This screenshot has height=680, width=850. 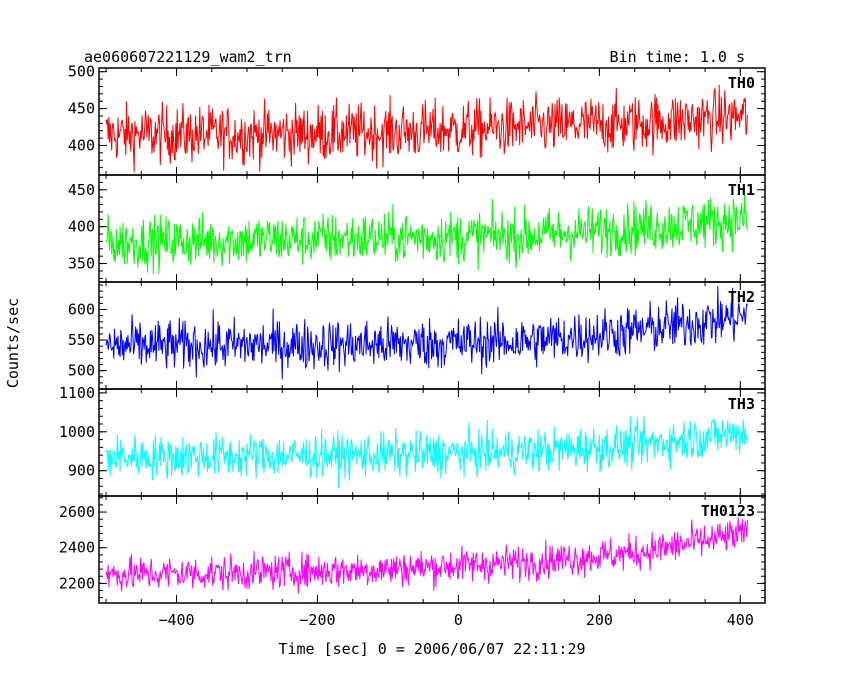 I want to click on x-axis: −400 −200 0 200 400, so click(x=455, y=620).